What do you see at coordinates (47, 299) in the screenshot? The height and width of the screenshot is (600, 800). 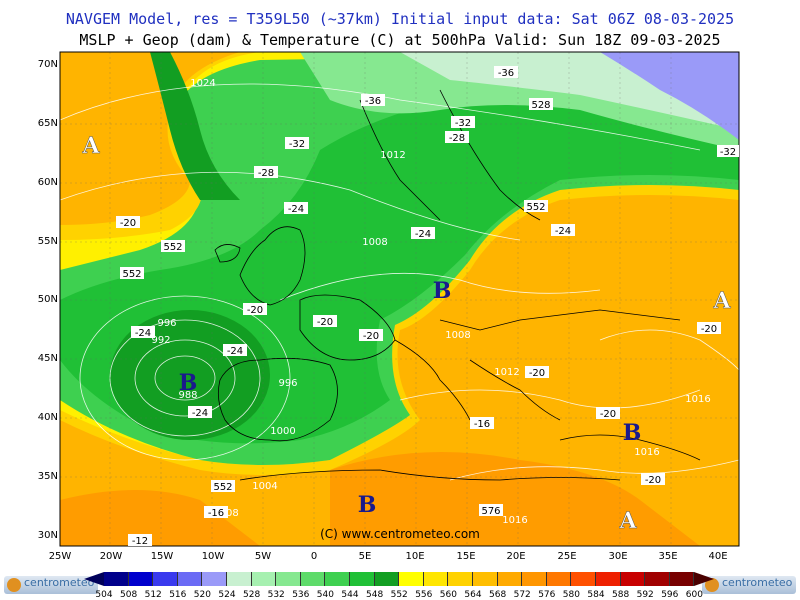 I see `latitude-label: 50N` at bounding box center [47, 299].